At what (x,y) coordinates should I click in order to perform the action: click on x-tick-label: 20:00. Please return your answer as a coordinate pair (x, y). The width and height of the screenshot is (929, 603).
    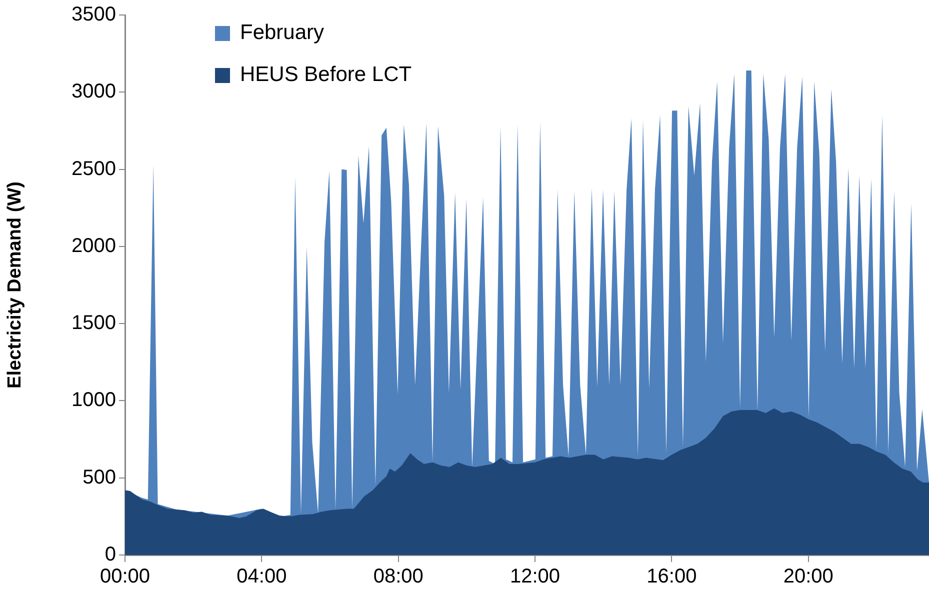
    Looking at the image, I should click on (808, 577).